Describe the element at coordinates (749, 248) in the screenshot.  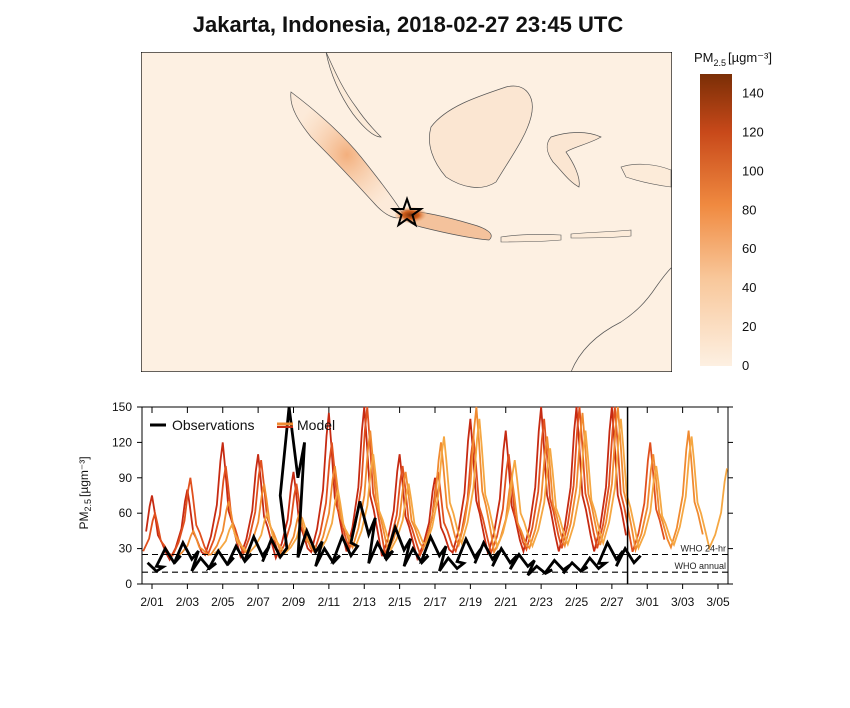
I see `colorbar-tick-label: 60` at that location.